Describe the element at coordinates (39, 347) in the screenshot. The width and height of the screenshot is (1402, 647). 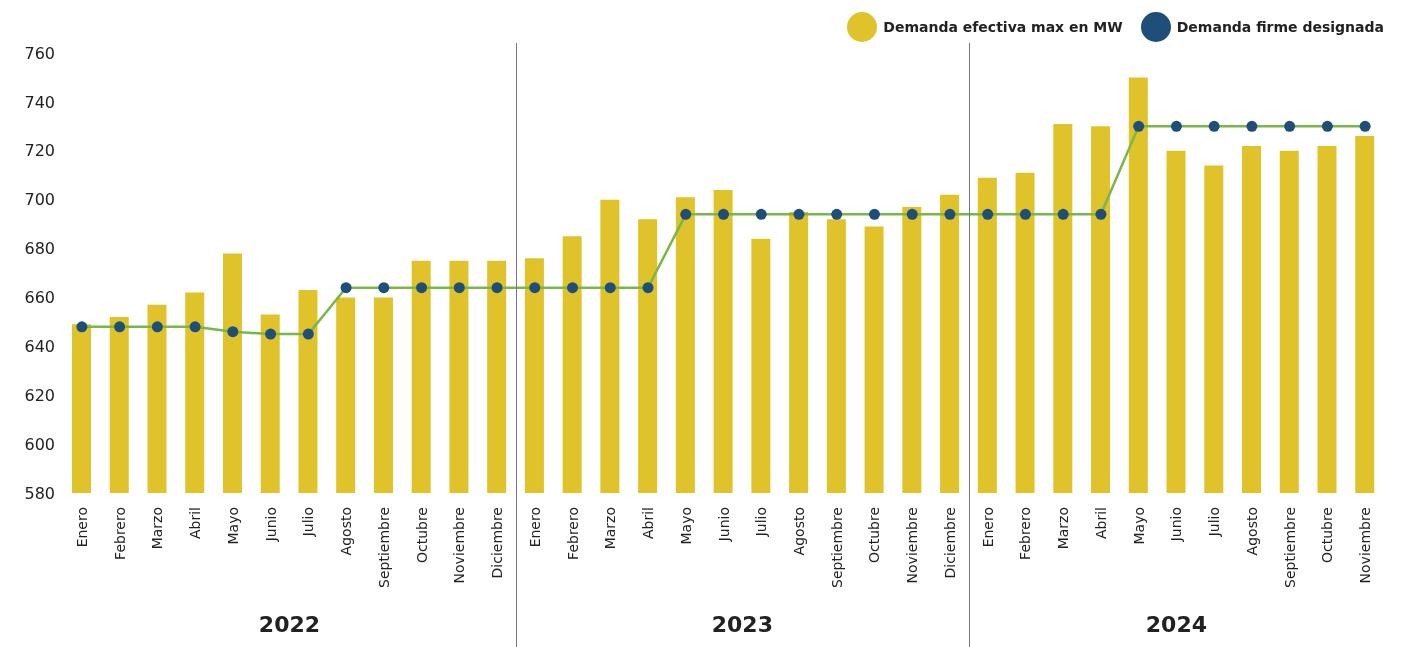
I see `y-tick-label: 640` at that location.